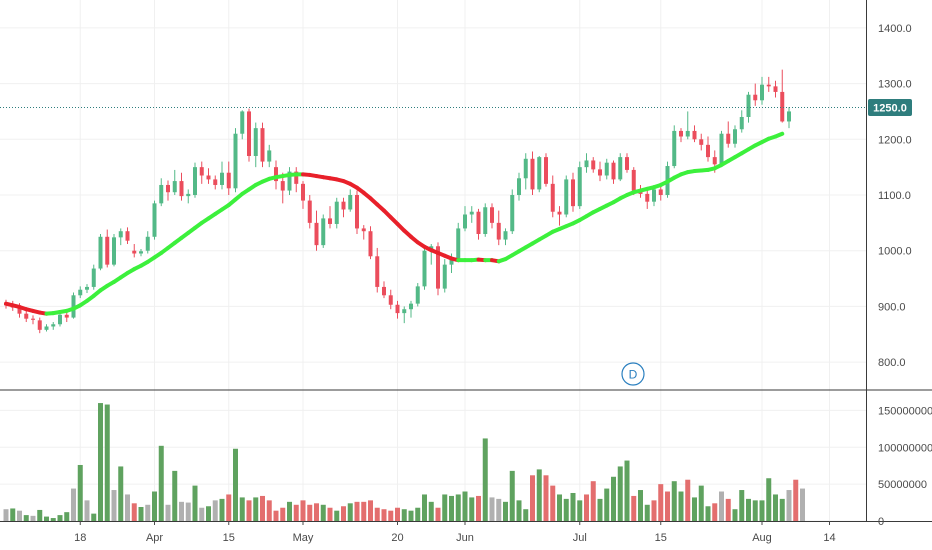 The height and width of the screenshot is (550, 932). I want to click on ma-segment, so click(779, 135).